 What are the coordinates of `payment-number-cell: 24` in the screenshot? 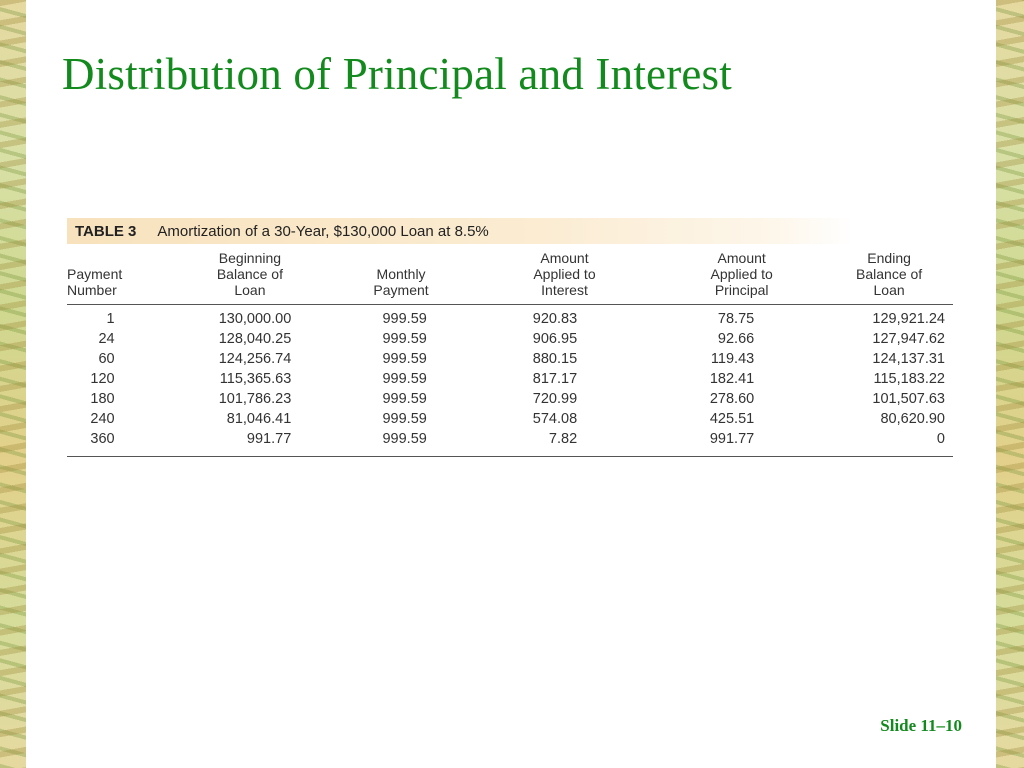 It's located at (106, 339).